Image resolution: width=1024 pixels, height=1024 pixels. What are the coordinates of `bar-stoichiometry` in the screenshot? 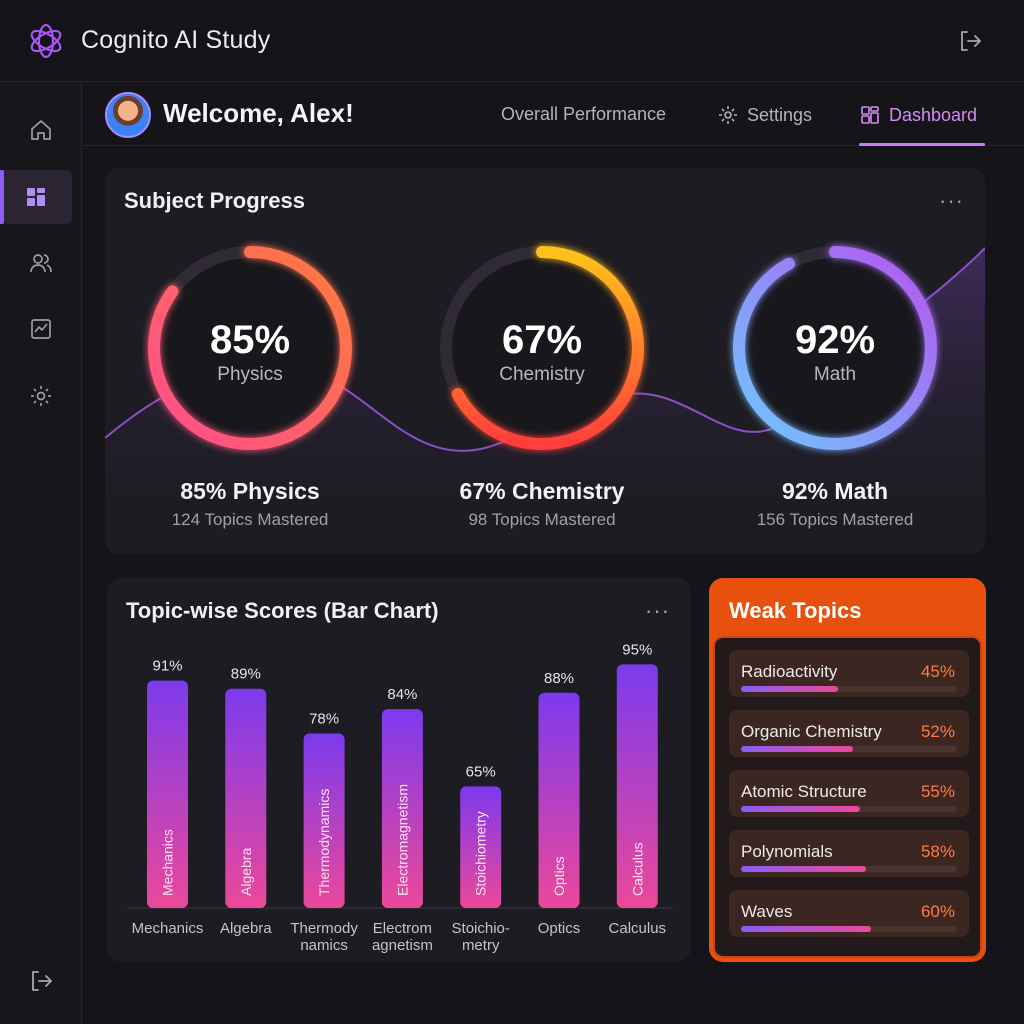 It's located at (481, 847).